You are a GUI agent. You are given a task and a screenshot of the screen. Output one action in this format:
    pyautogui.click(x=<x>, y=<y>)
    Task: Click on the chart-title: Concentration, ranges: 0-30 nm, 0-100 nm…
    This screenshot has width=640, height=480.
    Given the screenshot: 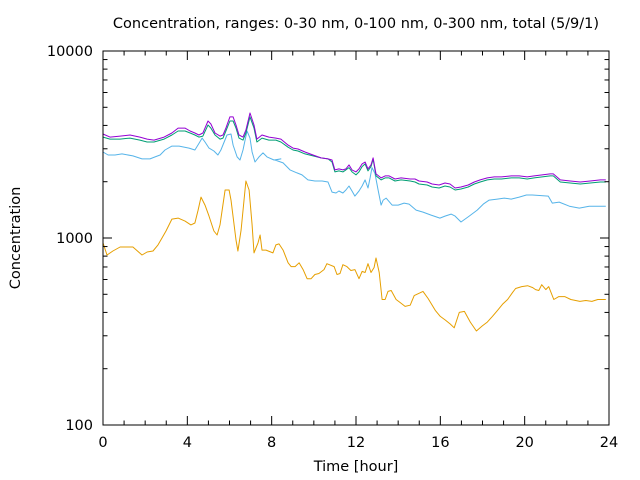 What is the action you would take?
    pyautogui.click(x=356, y=24)
    